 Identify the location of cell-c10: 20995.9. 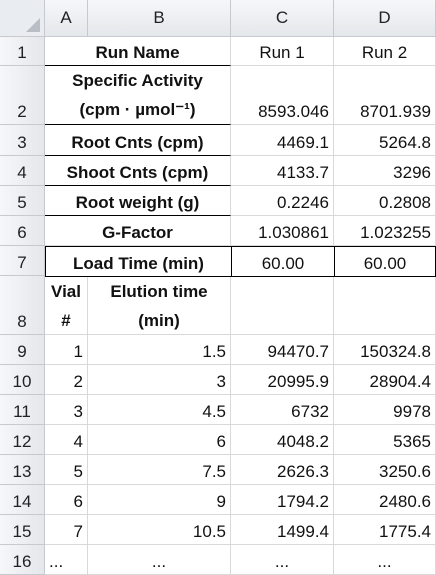
(282, 380).